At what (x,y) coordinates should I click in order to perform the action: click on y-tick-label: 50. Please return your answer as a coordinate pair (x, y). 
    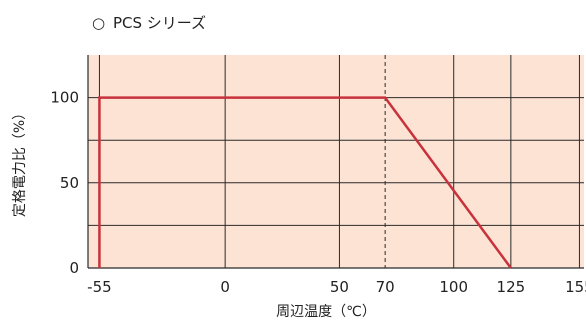
    Looking at the image, I should click on (69, 183).